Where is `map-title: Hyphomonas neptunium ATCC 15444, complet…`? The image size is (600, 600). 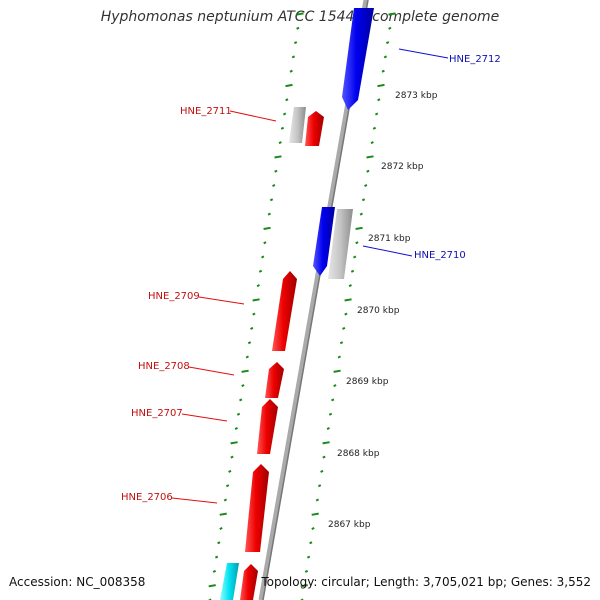
map-title: Hyphomonas neptunium ATCC 15444, complet… is located at coordinates (300, 17).